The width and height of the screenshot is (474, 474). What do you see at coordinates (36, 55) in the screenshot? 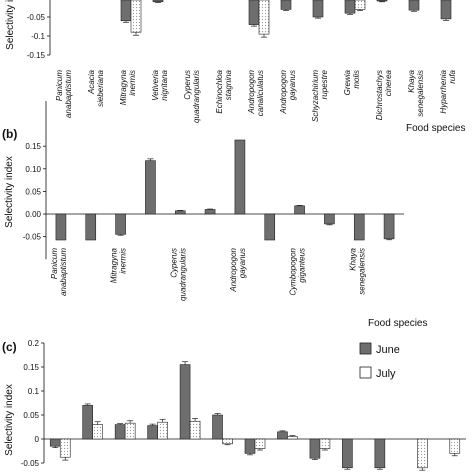
I see `panel-a-y-tick-label: -0.15` at bounding box center [36, 55].